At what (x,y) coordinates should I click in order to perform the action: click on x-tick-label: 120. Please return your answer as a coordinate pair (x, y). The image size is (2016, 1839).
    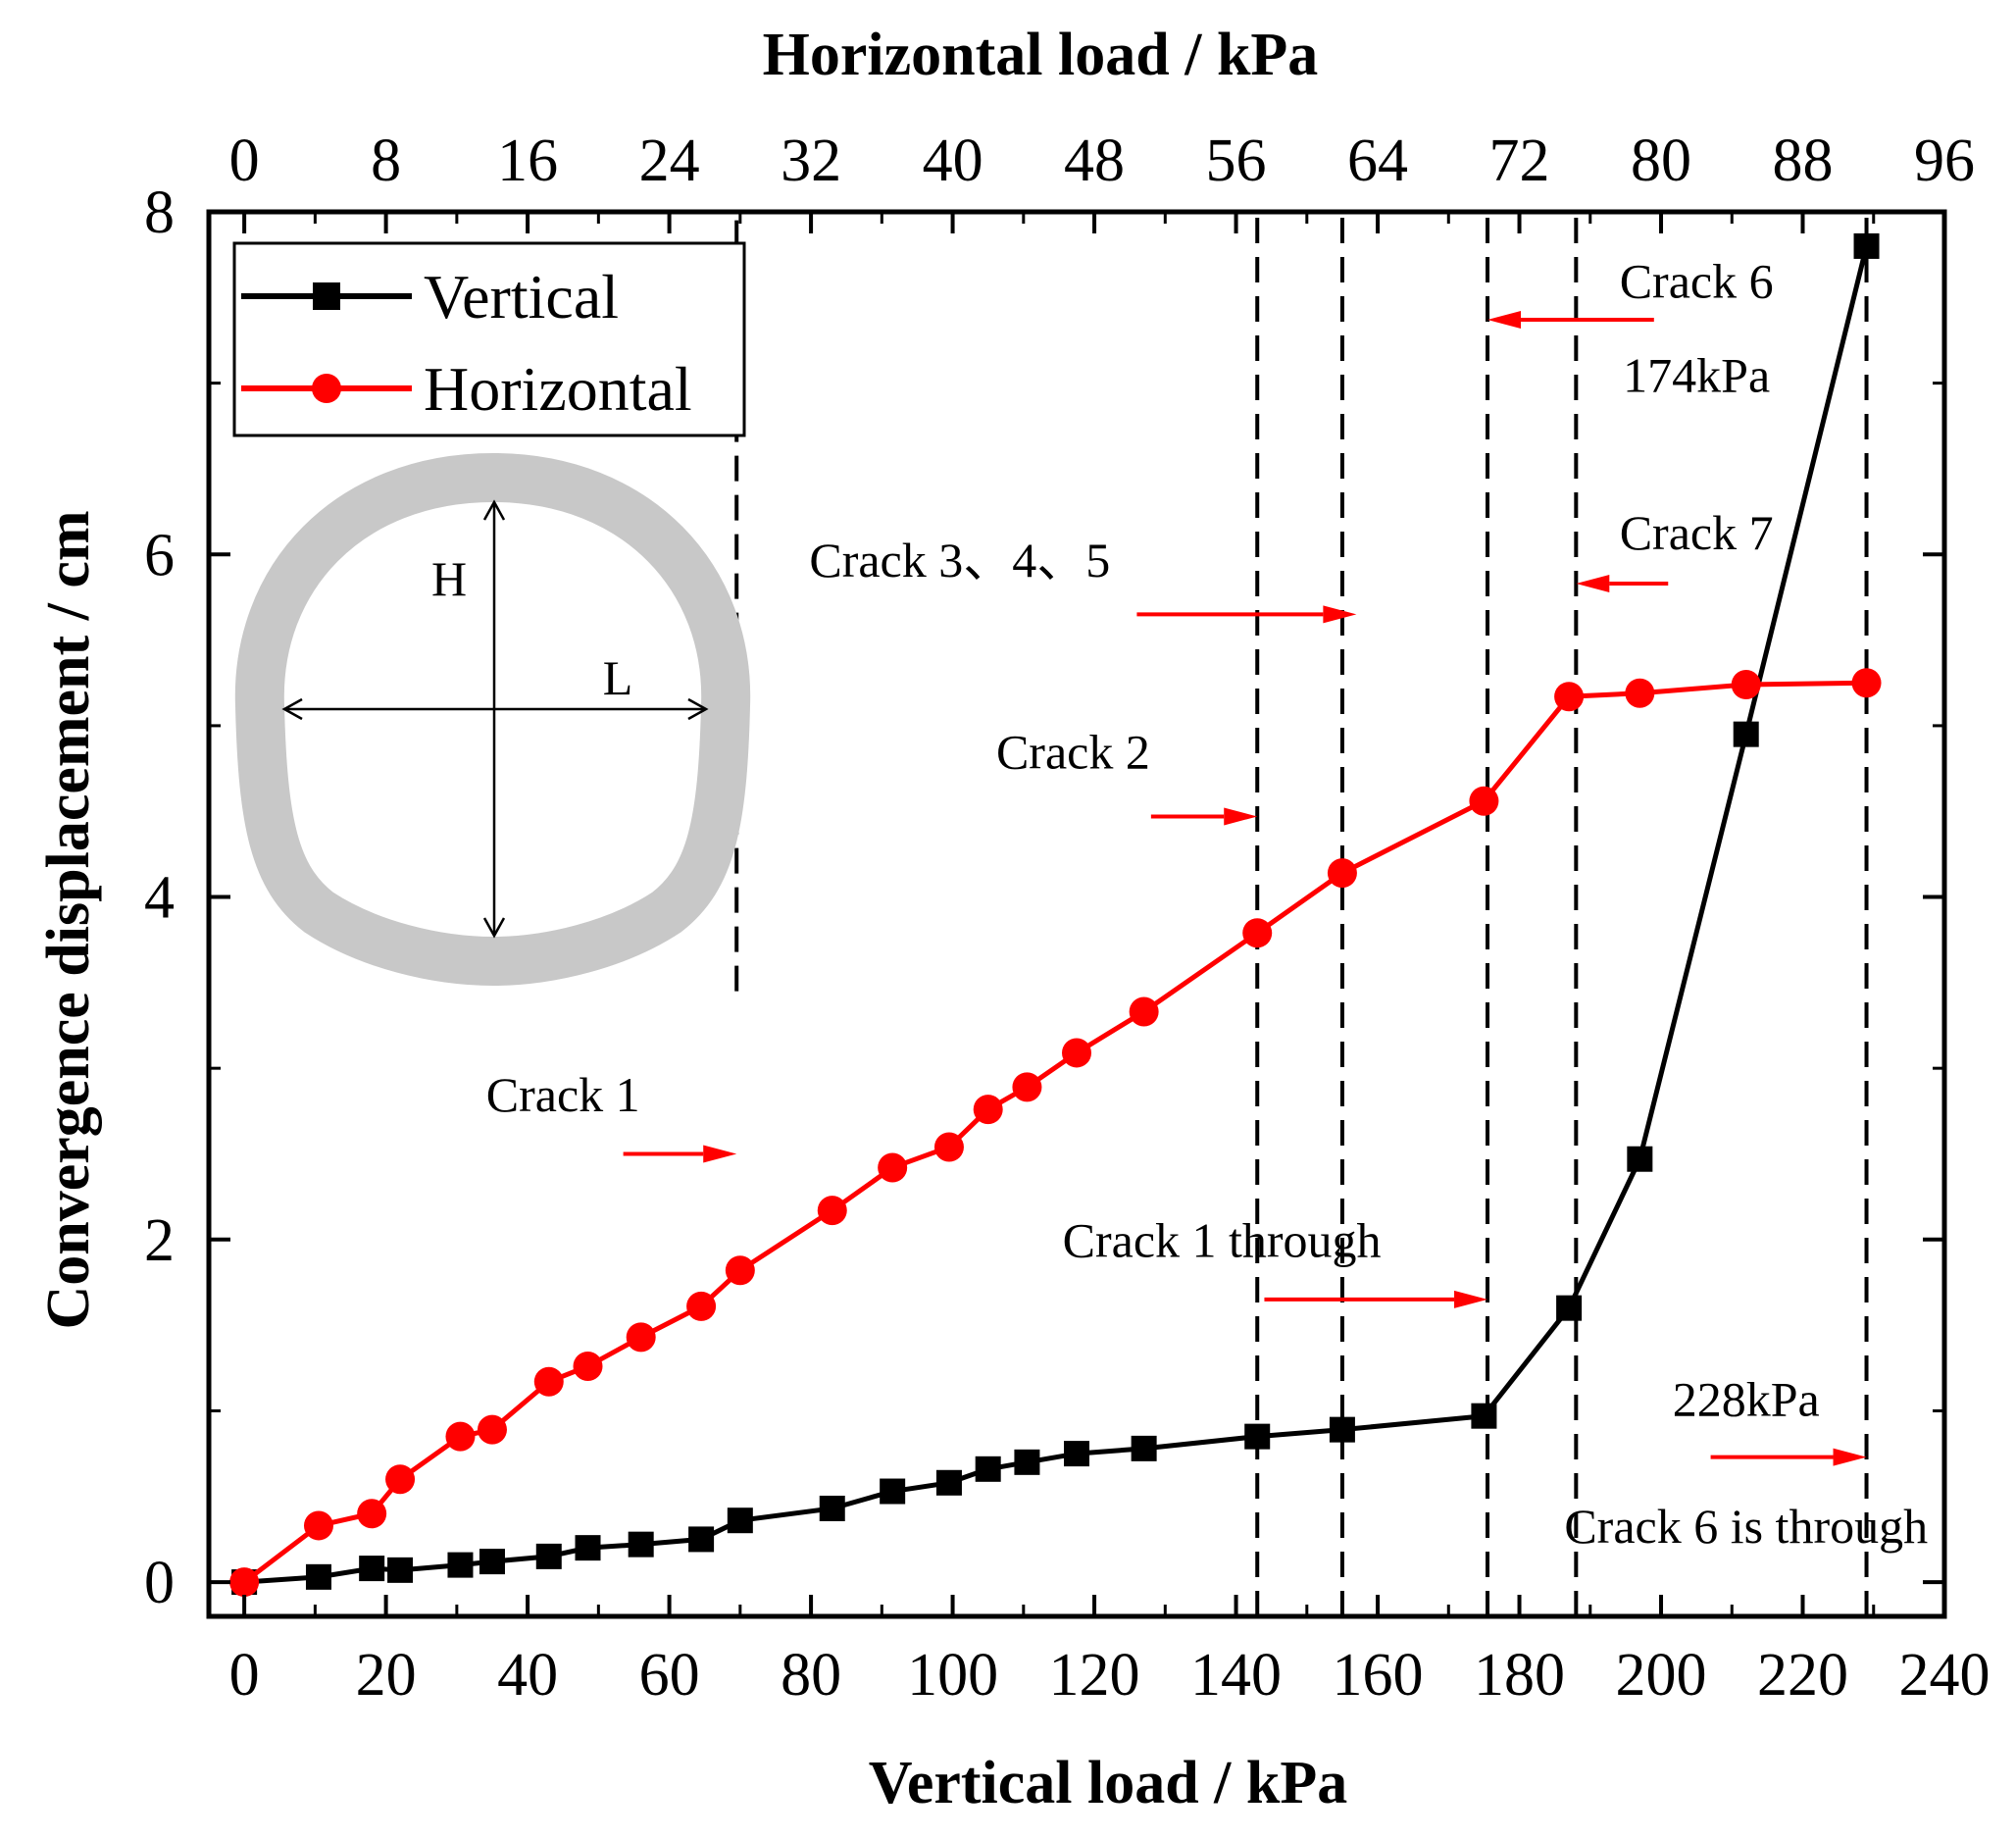
    Looking at the image, I should click on (1094, 1675).